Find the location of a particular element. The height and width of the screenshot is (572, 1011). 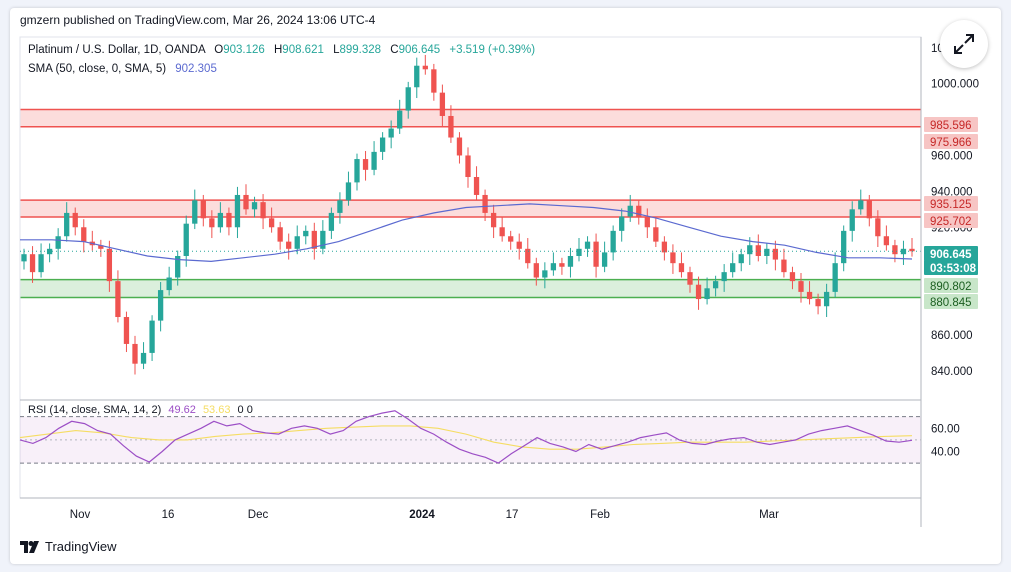

sma-legend: SMA (50, close, 0, SMA, 5) 902.305 is located at coordinates (122, 69).